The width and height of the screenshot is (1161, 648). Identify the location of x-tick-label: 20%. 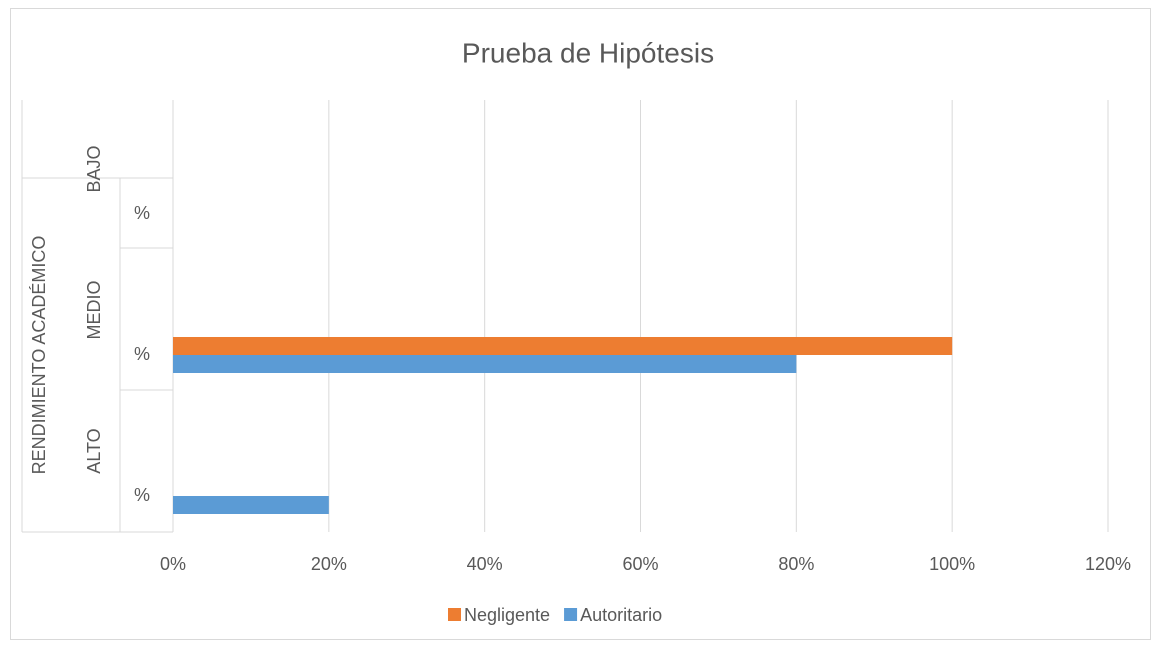
(329, 564).